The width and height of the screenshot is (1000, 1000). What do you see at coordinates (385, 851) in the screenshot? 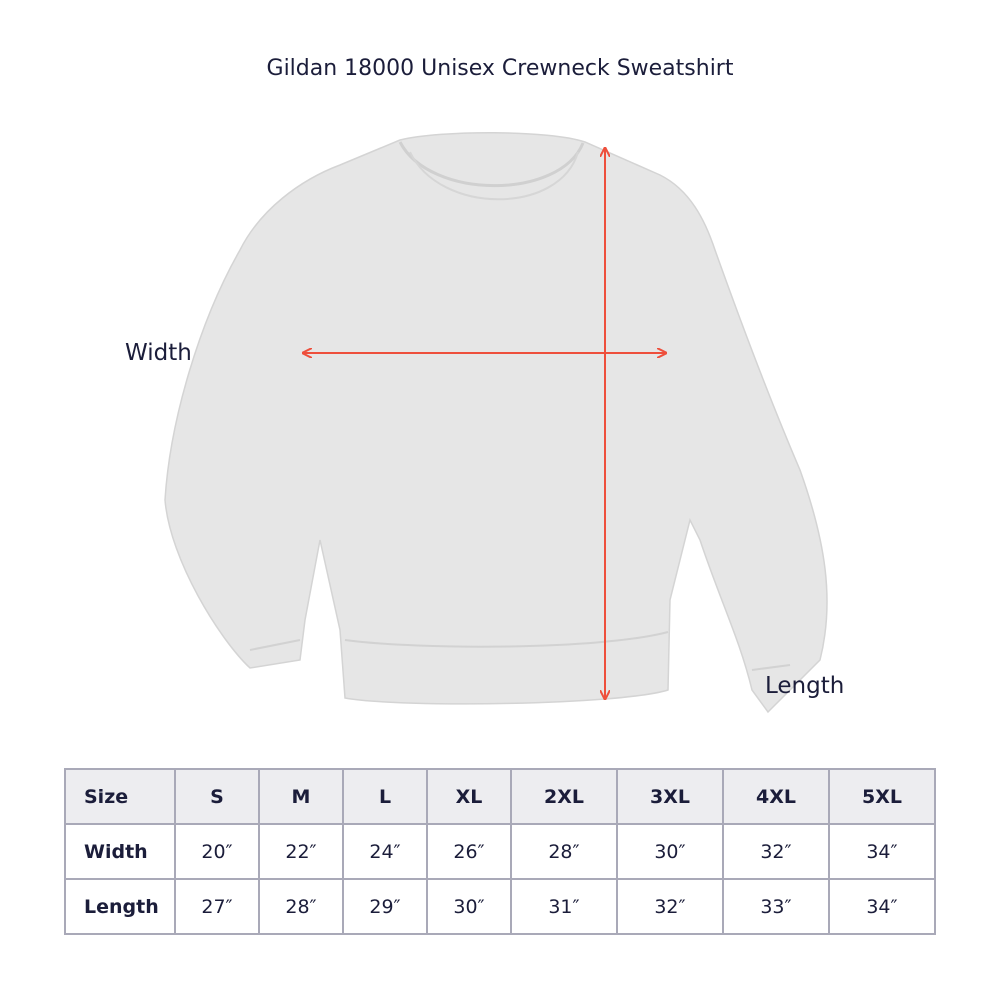
I see `table-cell: 24″` at bounding box center [385, 851].